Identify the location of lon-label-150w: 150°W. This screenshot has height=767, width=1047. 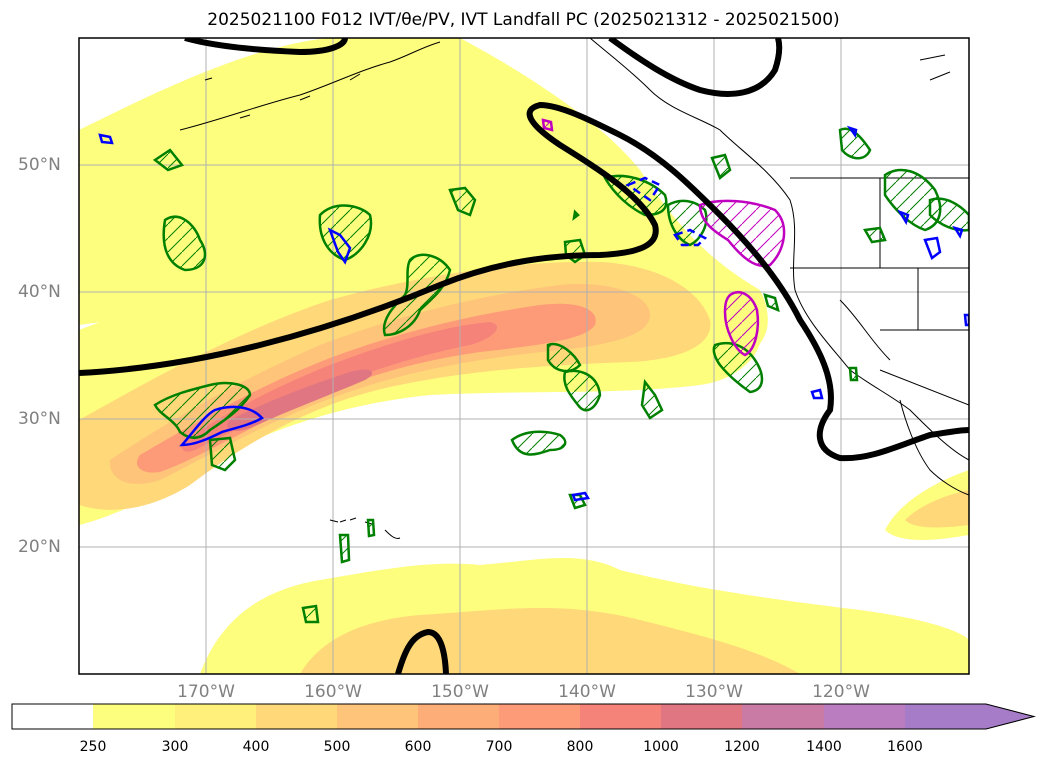
(460, 692).